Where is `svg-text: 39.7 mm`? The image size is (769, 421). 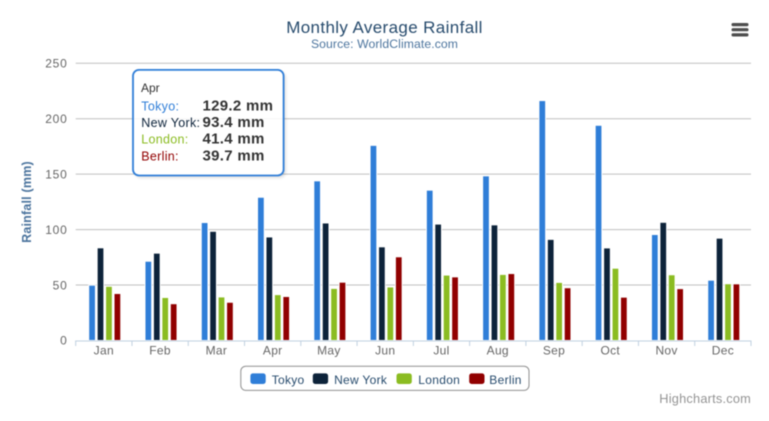
svg-text: 39.7 mm is located at coordinates (234, 156).